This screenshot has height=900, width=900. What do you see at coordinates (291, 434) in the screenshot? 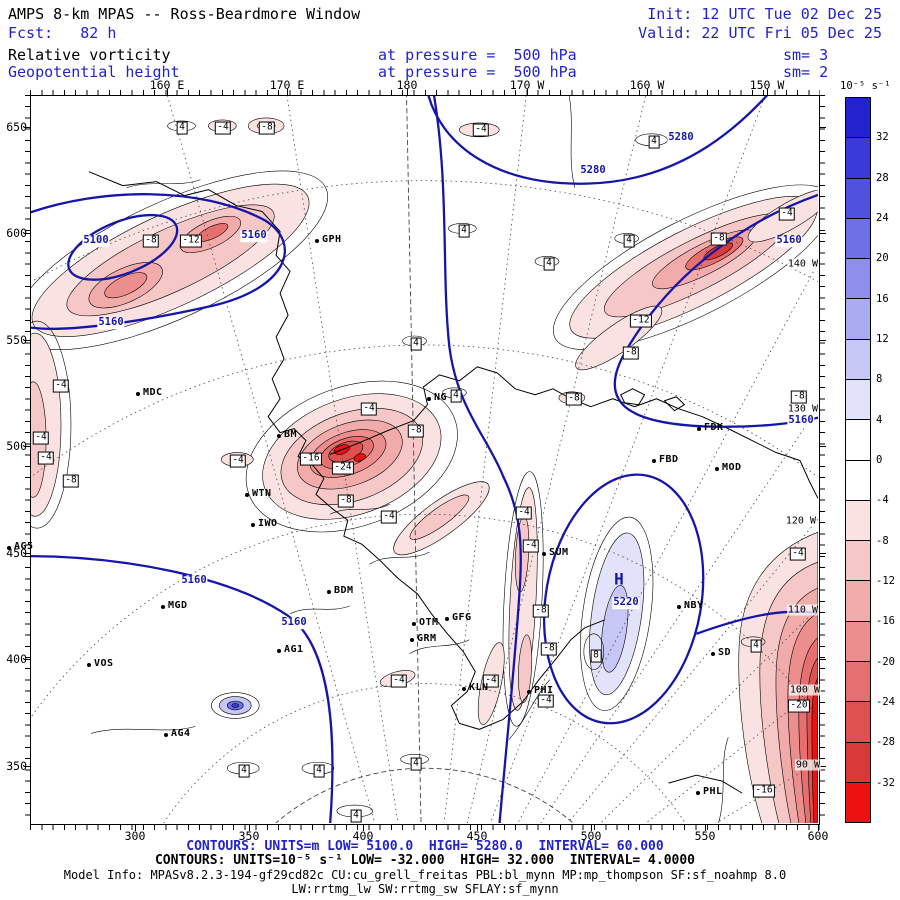
I see `station-label: BM` at bounding box center [291, 434].